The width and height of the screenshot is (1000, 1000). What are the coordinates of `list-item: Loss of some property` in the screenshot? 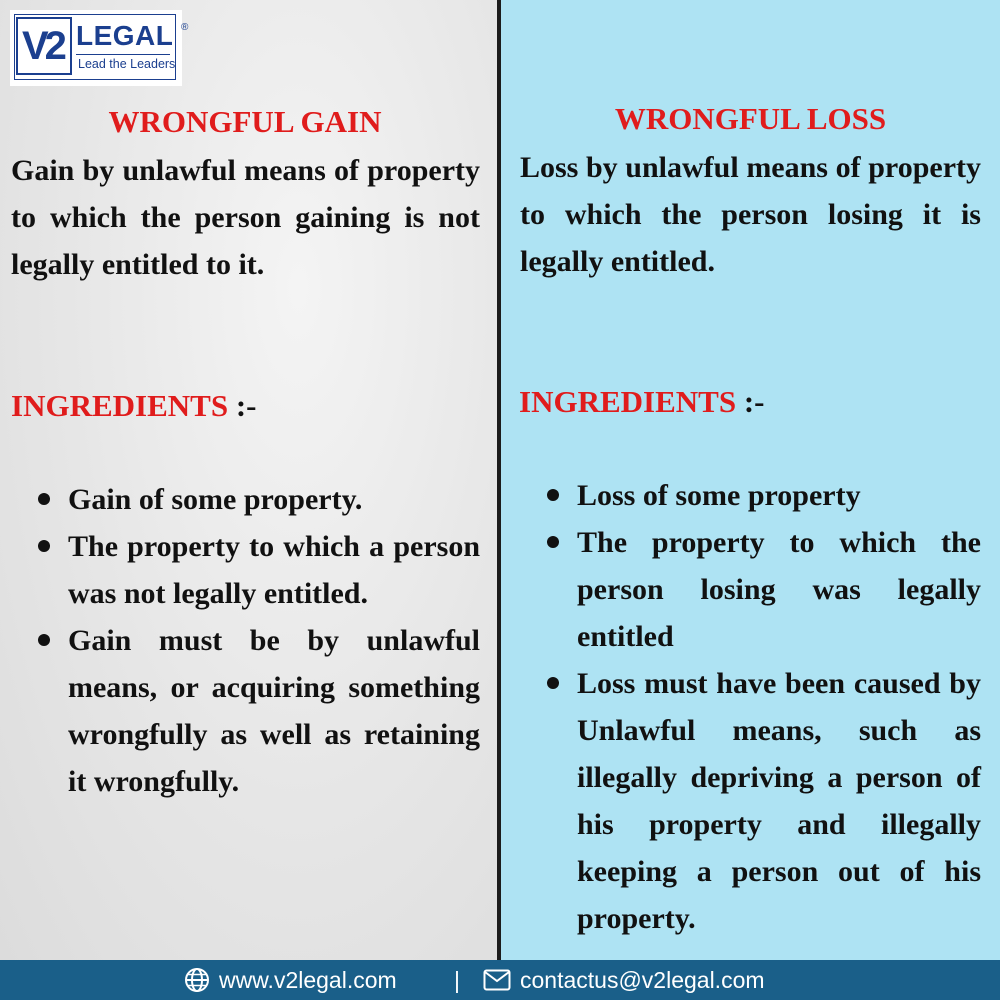 It's located at (762, 495).